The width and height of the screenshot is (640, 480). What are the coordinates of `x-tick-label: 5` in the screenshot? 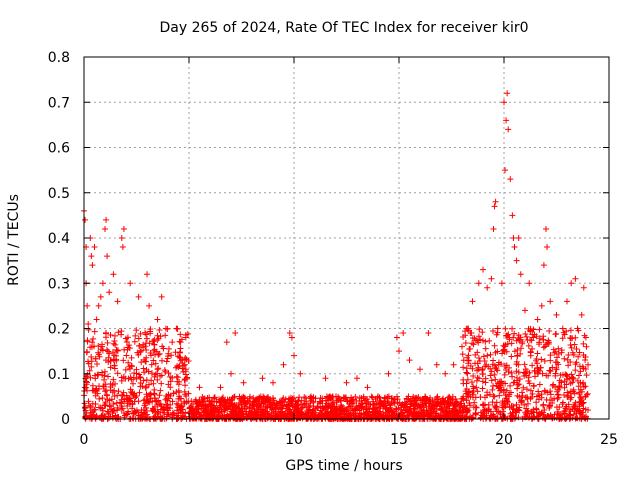 It's located at (189, 440).